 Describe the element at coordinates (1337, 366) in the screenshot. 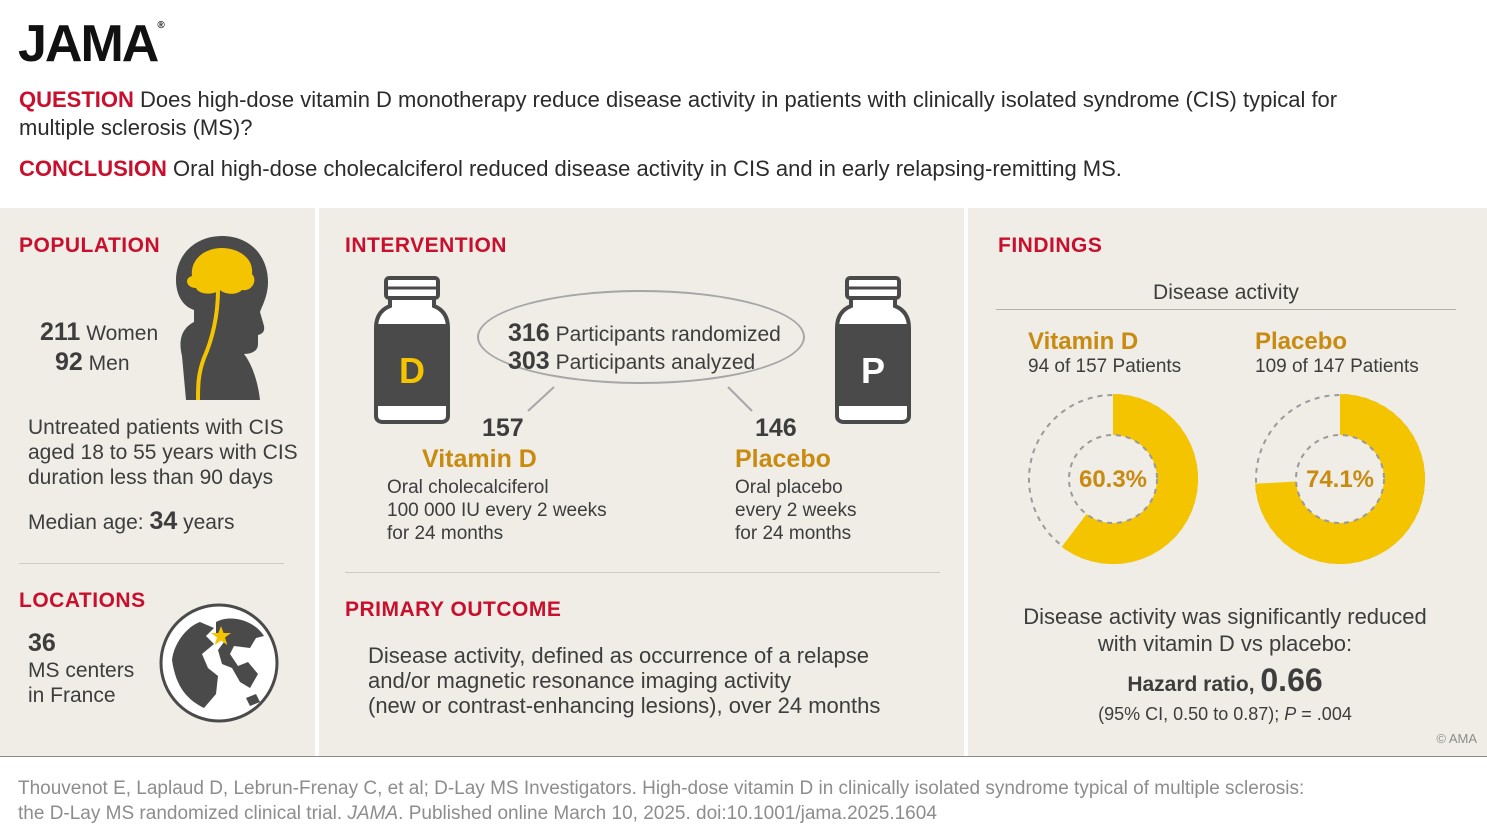

I see `findings-placebo-patients: 109 of 147 Patients` at that location.